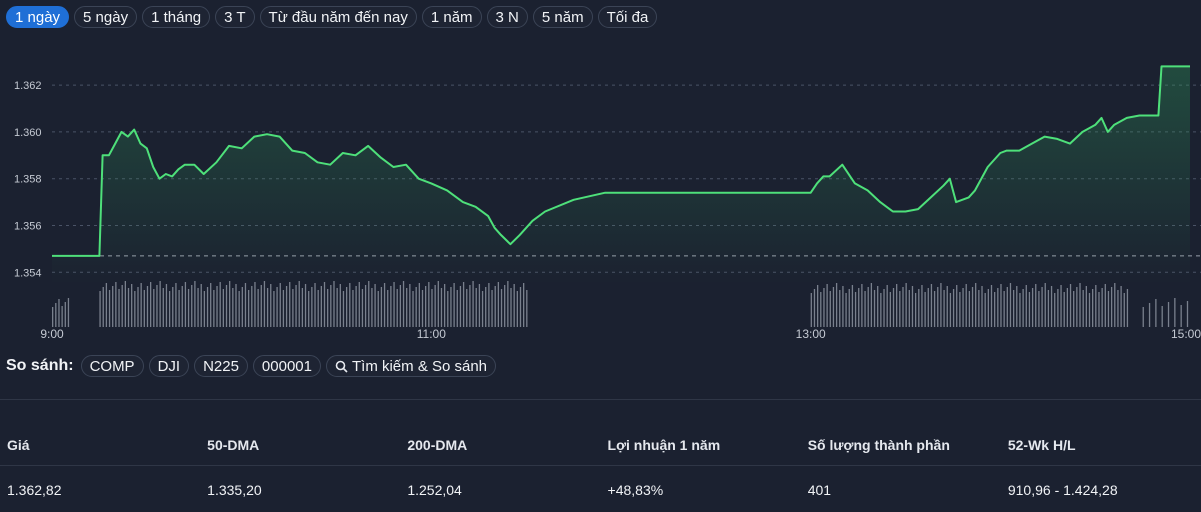  Describe the element at coordinates (507, 17) in the screenshot. I see `range-tab: 3 N` at that location.